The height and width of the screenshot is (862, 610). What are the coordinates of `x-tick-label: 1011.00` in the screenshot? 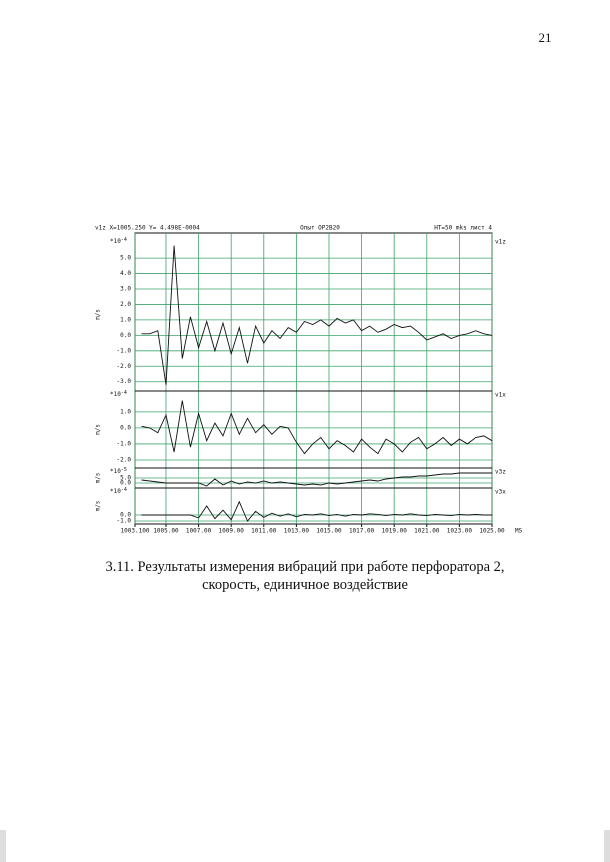 It's located at (264, 531).